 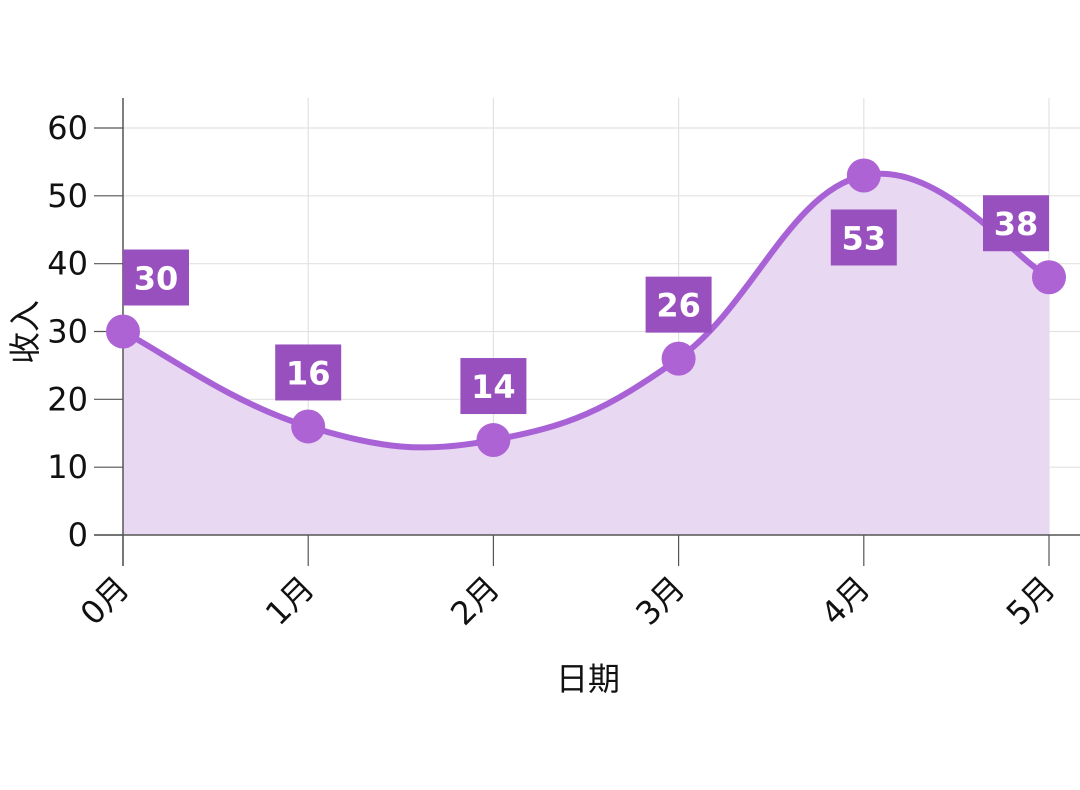 I want to click on data-label-text: 30, so click(x=156, y=279).